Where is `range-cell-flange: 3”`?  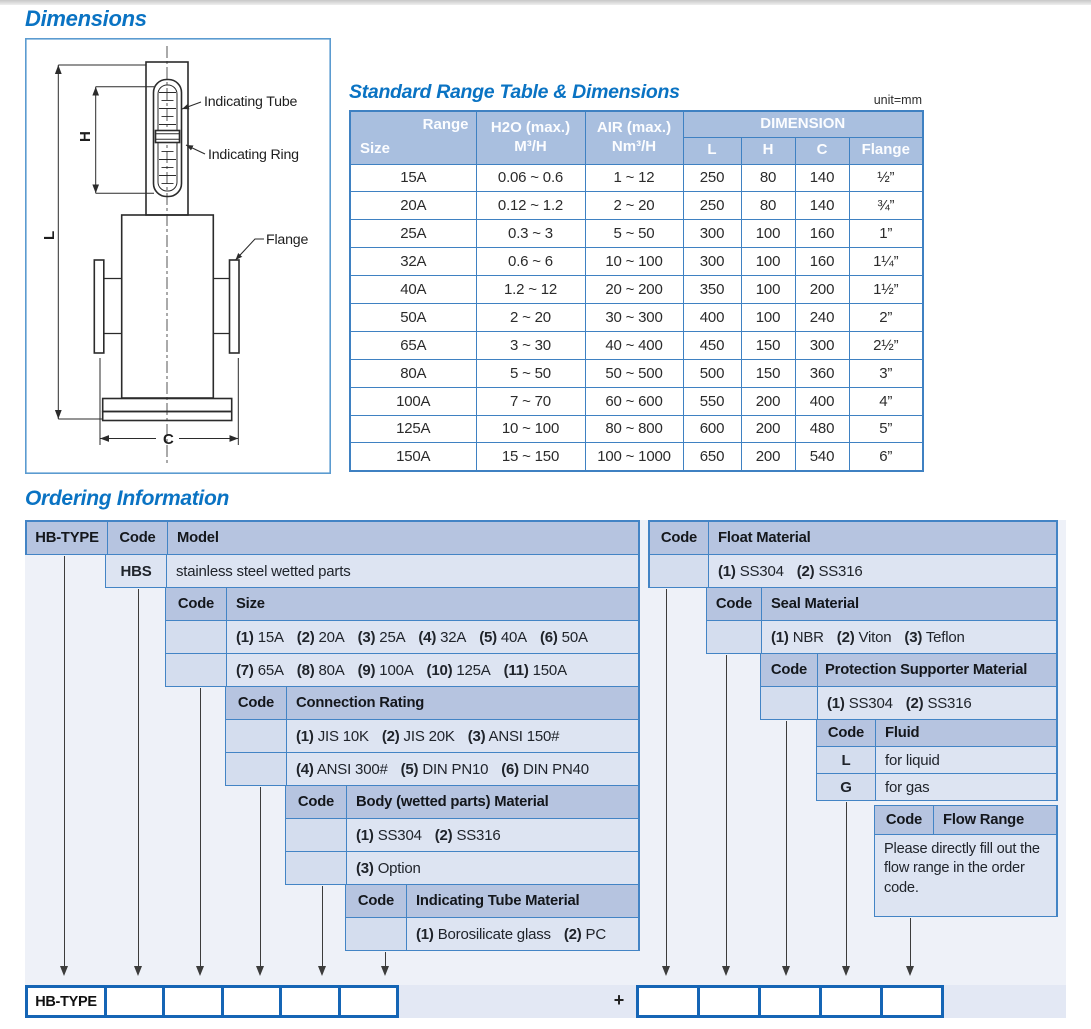 range-cell-flange: 3” is located at coordinates (886, 373).